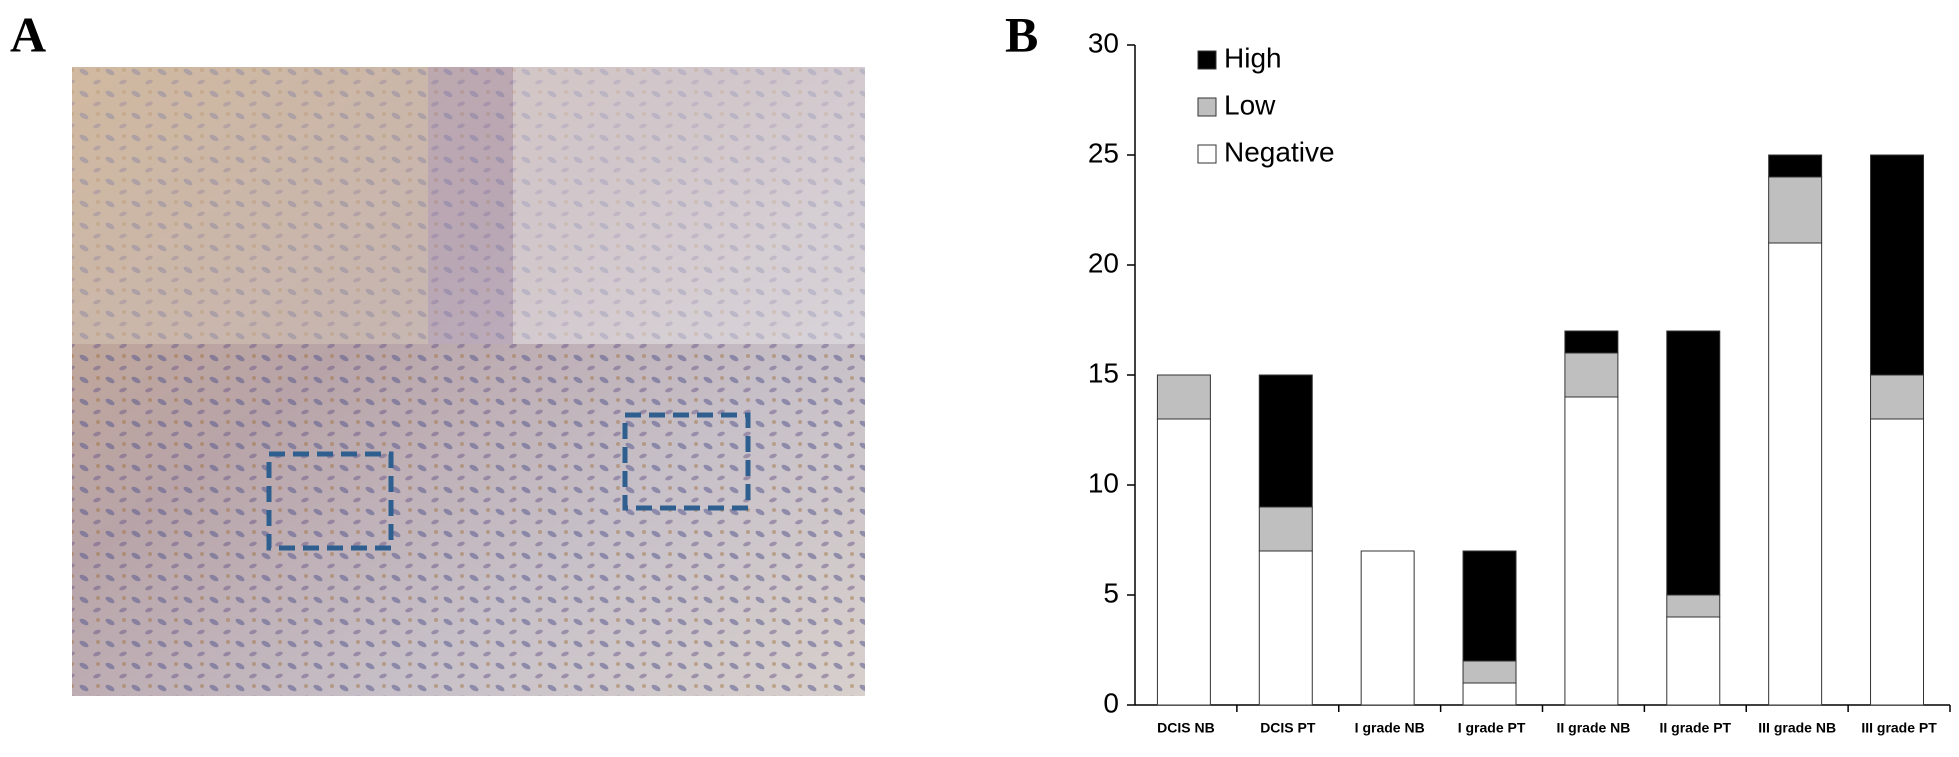 Image resolution: width=1959 pixels, height=757 pixels. Describe the element at coordinates (1593, 728) in the screenshot. I see `x-tick-label: II grade NB` at that location.